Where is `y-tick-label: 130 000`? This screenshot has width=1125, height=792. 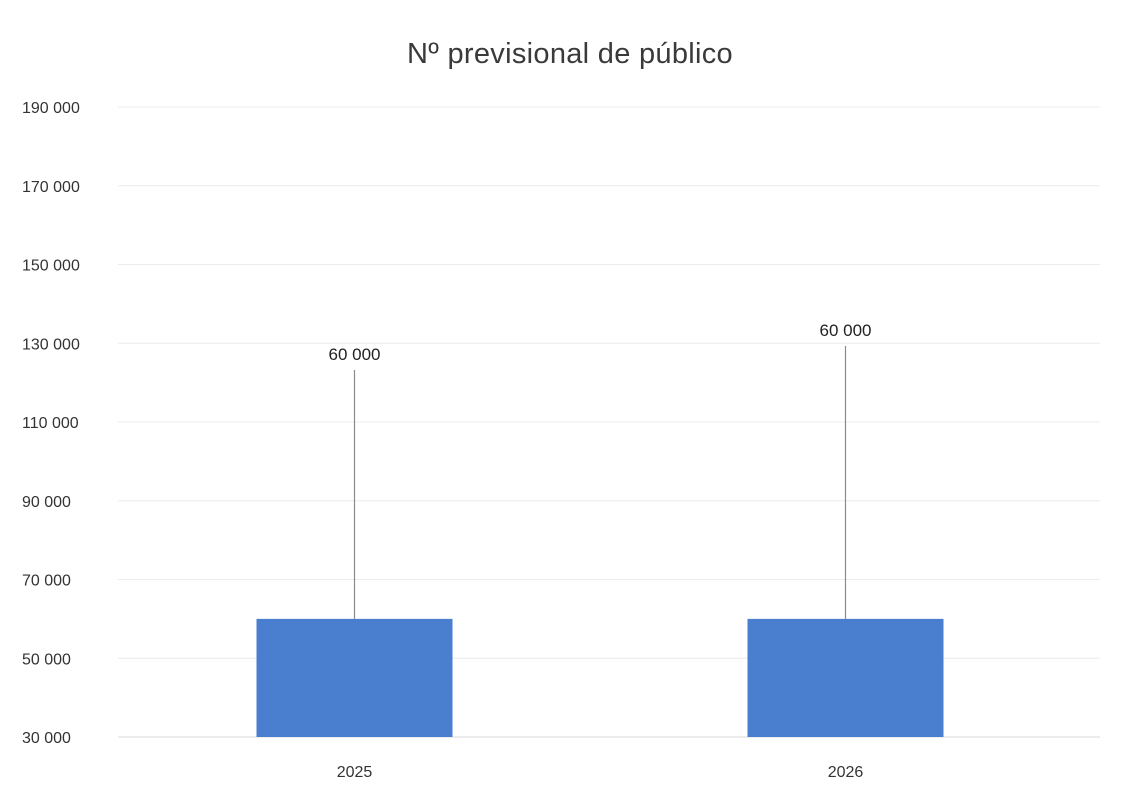 y-tick-label: 130 000 is located at coordinates (51, 344).